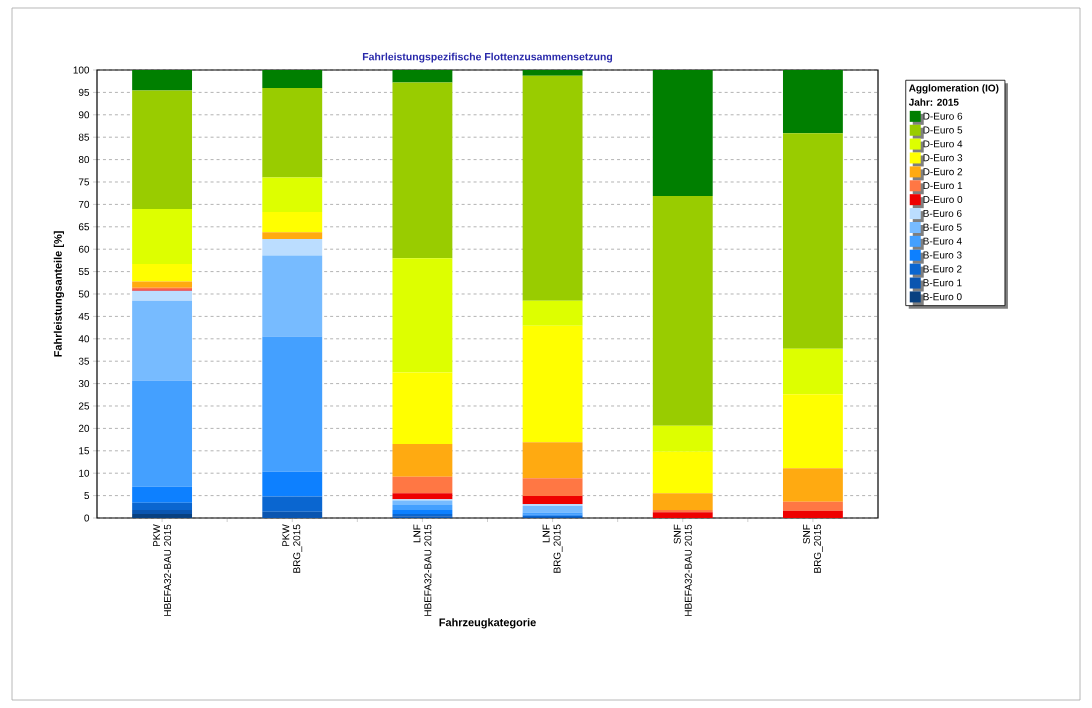 Image resolution: width=1092 pixels, height=708 pixels. What do you see at coordinates (943, 144) in the screenshot?
I see `legend-label: D-Euro 4` at bounding box center [943, 144].